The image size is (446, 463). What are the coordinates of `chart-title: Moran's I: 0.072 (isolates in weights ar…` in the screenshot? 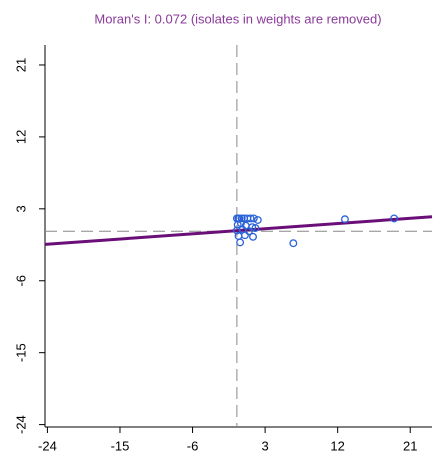 It's located at (237, 18).